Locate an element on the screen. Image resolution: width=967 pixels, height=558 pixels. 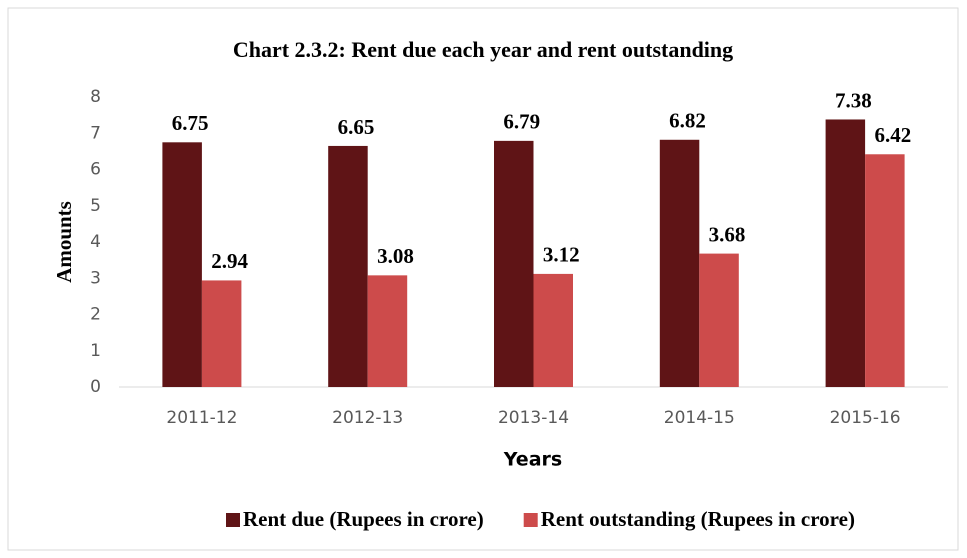
x-tick-label: 2015-16 is located at coordinates (865, 418).